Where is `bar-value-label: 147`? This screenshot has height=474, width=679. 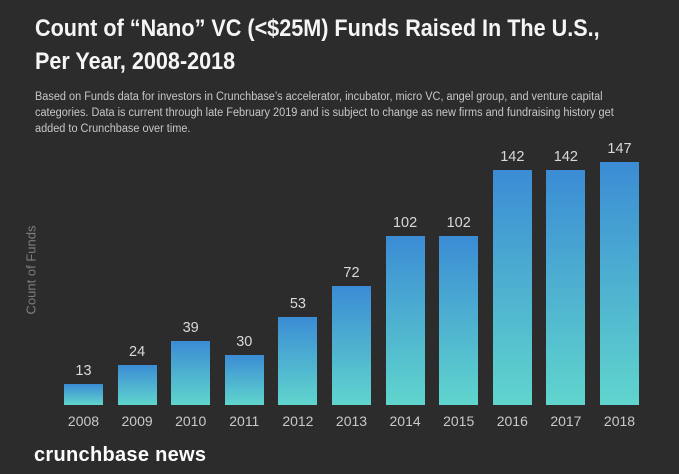 bar-value-label: 147 is located at coordinates (619, 149).